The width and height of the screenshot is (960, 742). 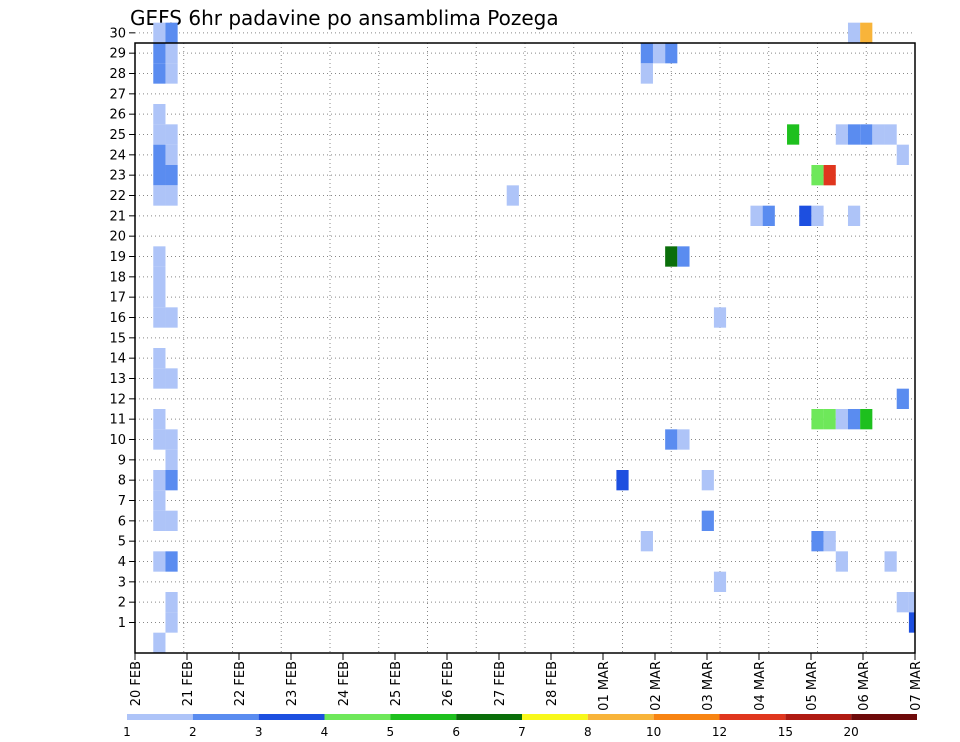 I want to click on y-tick-label: 25, so click(x=117, y=135).